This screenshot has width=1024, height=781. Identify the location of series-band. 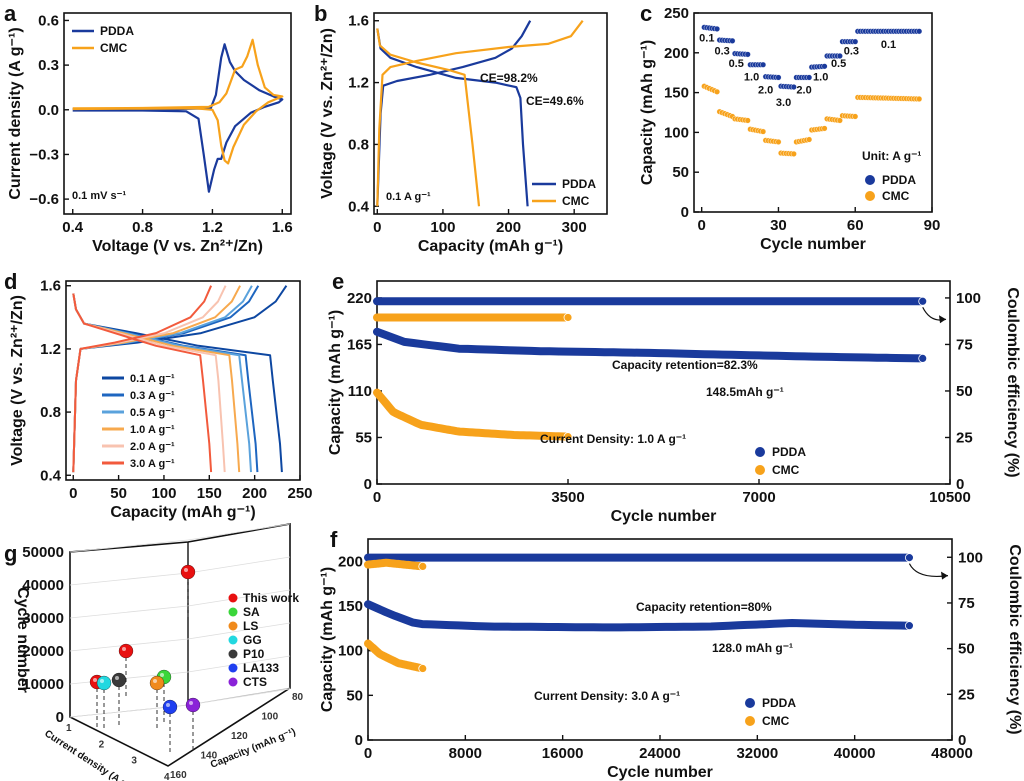
(395, 656).